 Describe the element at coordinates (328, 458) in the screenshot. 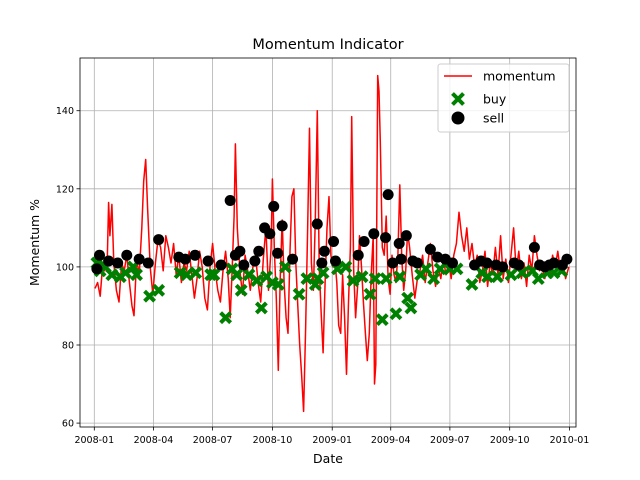

I see `x-axis-label: Date` at that location.